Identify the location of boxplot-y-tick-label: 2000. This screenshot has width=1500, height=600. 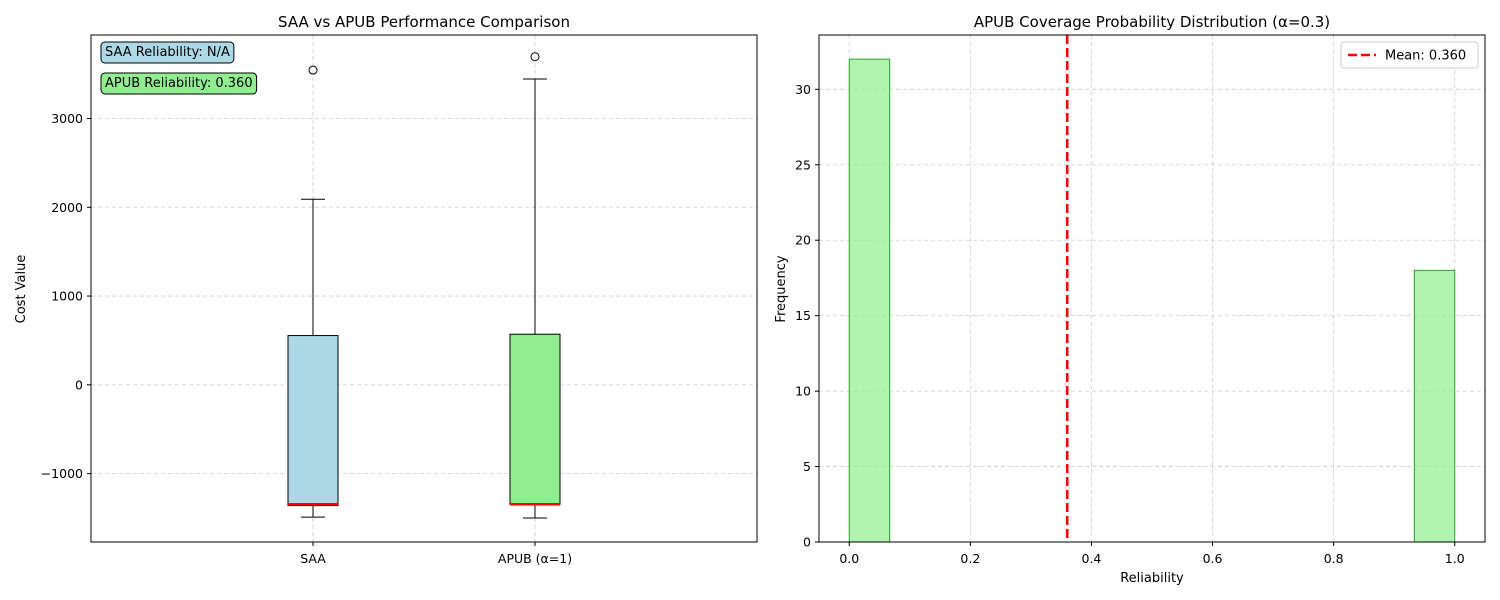
(67, 207).